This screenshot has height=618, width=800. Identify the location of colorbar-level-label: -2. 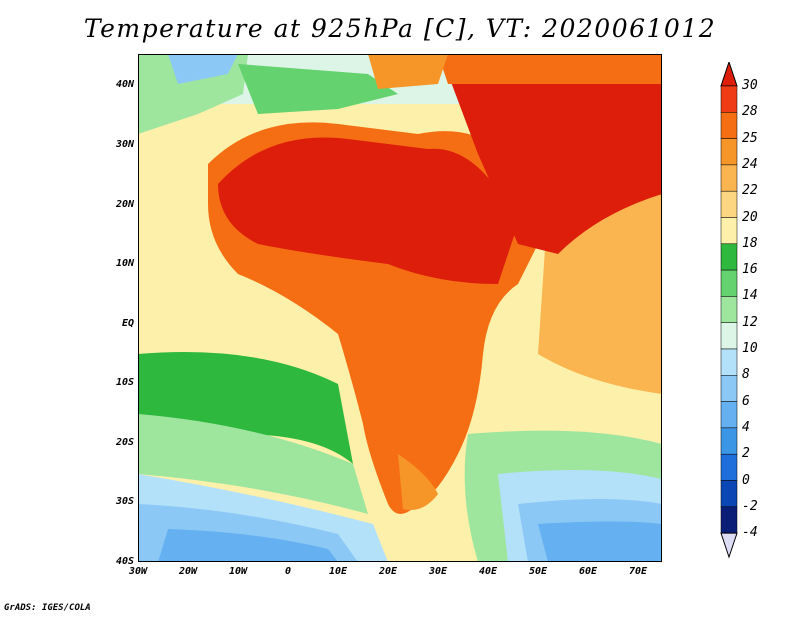
(750, 506).